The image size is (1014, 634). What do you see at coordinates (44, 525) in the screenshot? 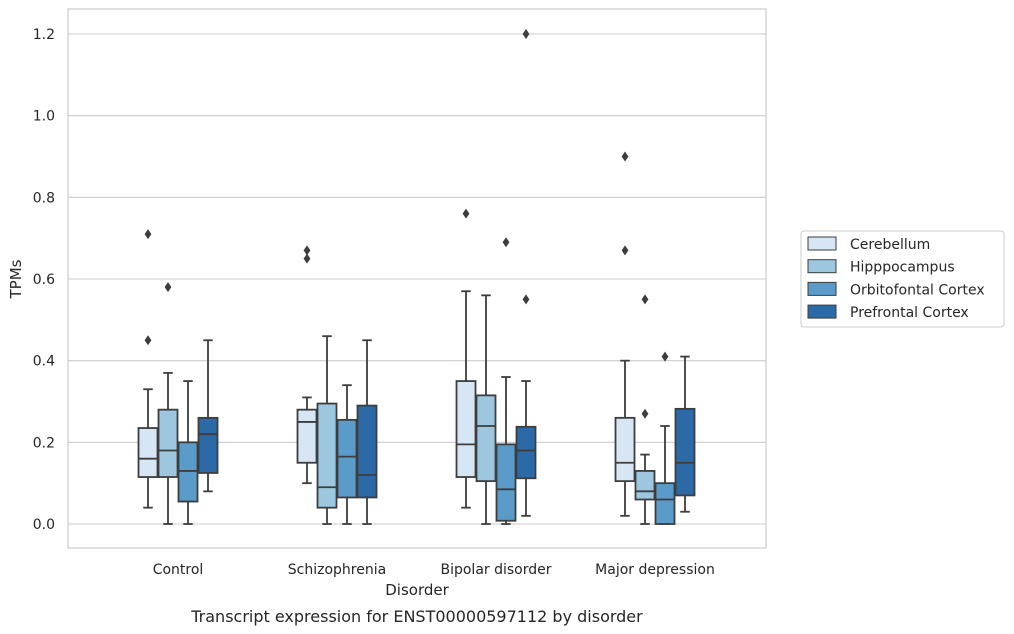
I see `y-tick-label: 0.0` at bounding box center [44, 525].